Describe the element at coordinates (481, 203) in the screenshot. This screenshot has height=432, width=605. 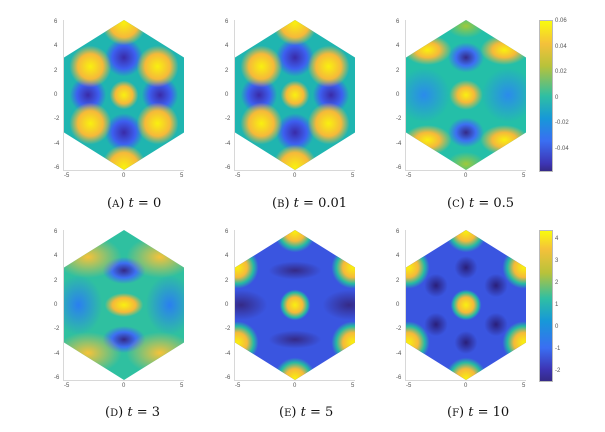
I see `caption-c: (C) t = 0.5` at that location.